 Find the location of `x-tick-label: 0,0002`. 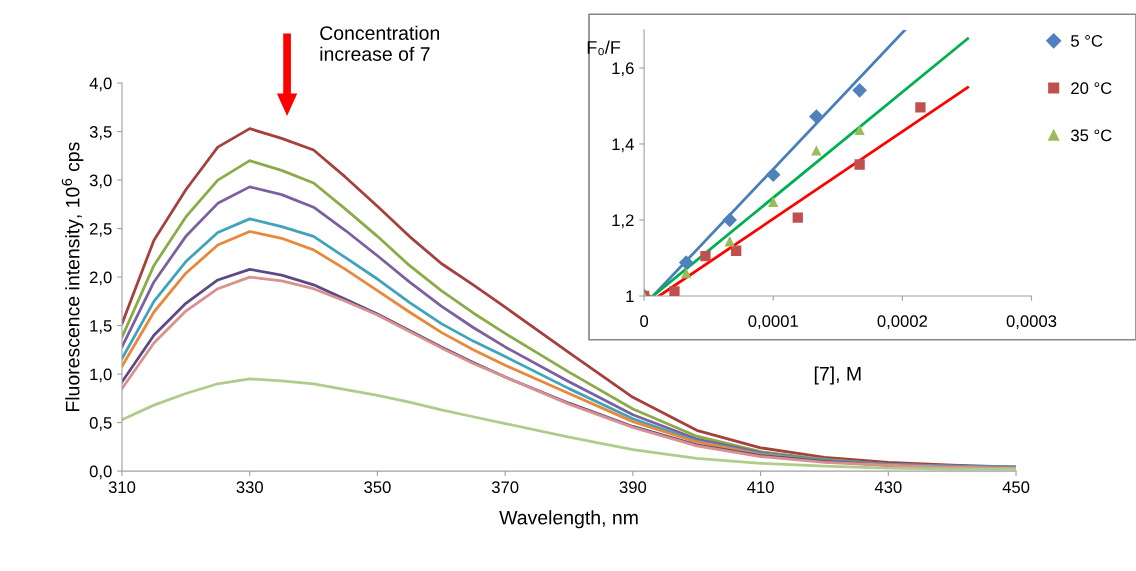

x-tick-label: 0,0002 is located at coordinates (902, 322).